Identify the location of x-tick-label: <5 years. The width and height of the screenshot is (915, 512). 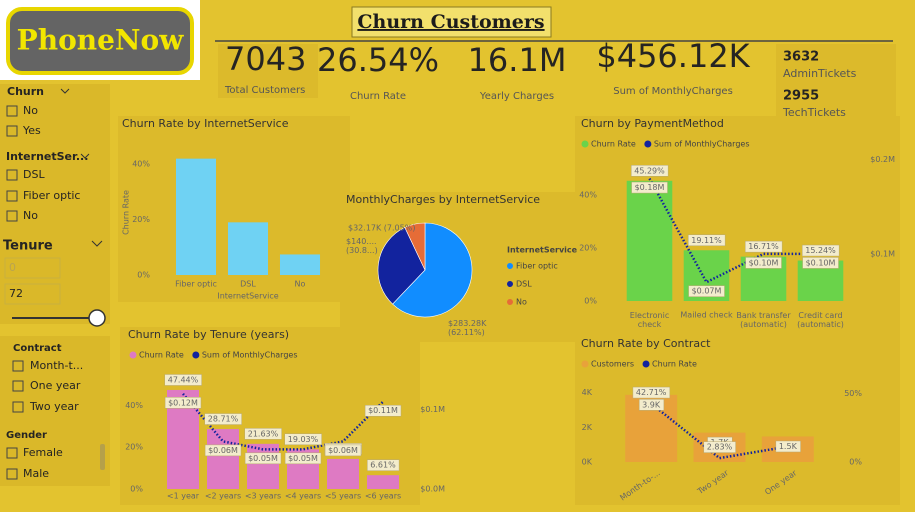
(343, 496).